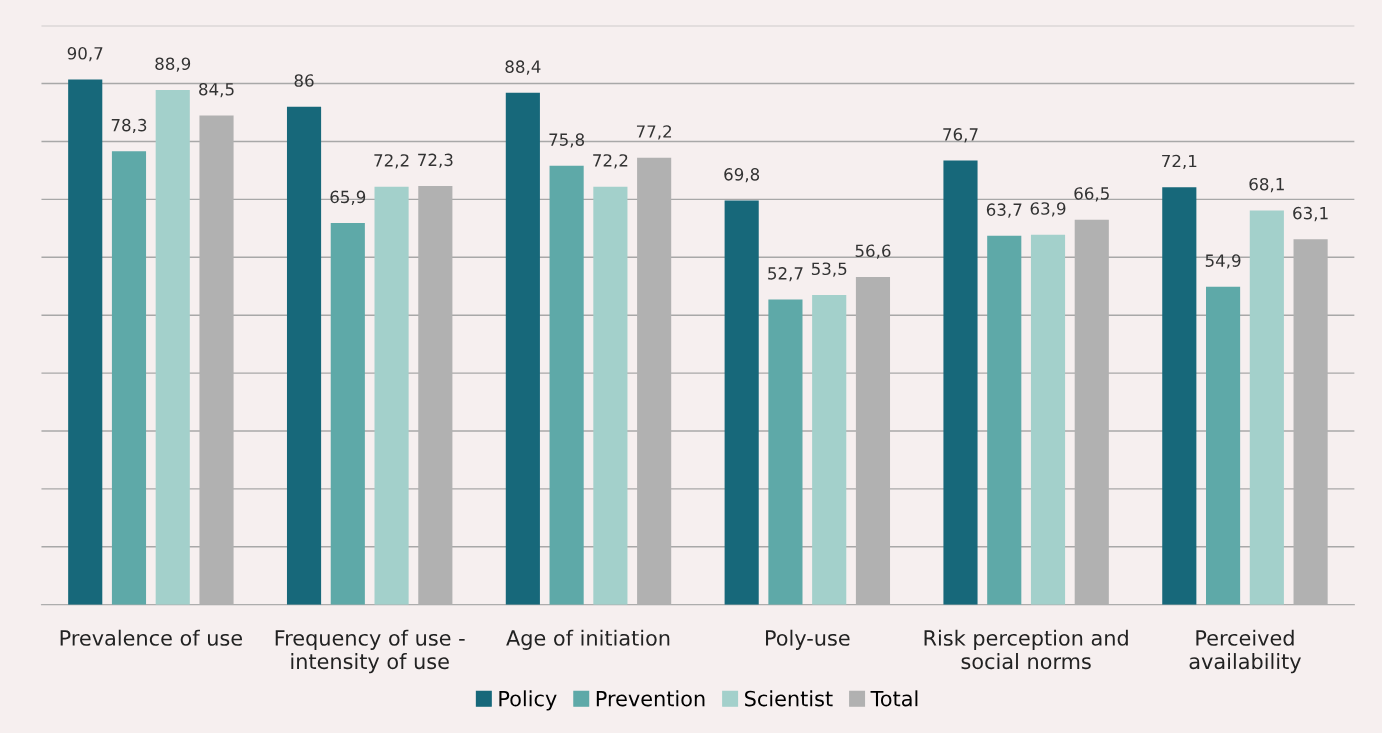 Image resolution: width=1382 pixels, height=733 pixels. Describe the element at coordinates (173, 64) in the screenshot. I see `data-label: 88,9` at that location.